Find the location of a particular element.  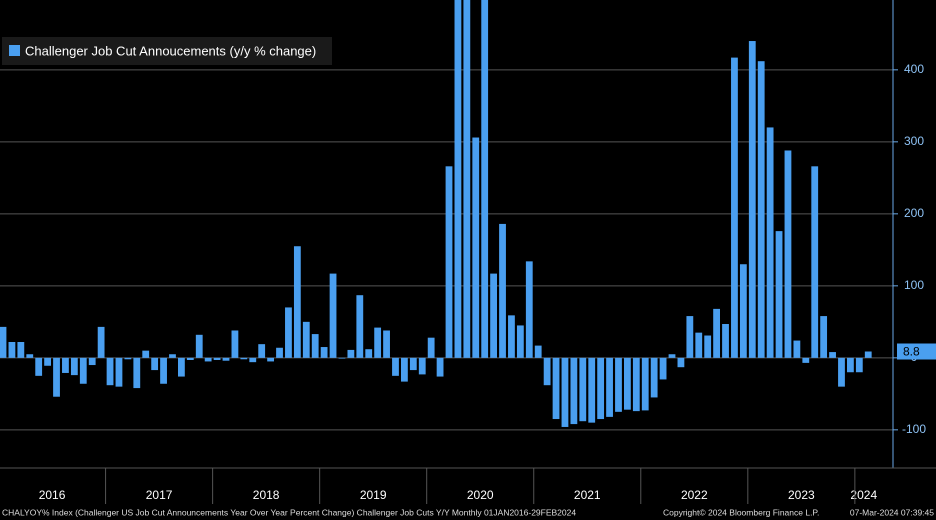

y-tick-label: 400 is located at coordinates (914, 69).